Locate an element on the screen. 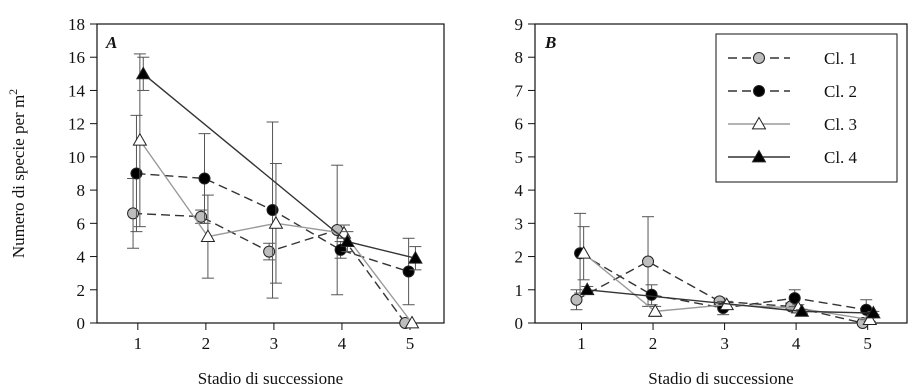  panel-a-series-4-line is located at coordinates (279, 166).